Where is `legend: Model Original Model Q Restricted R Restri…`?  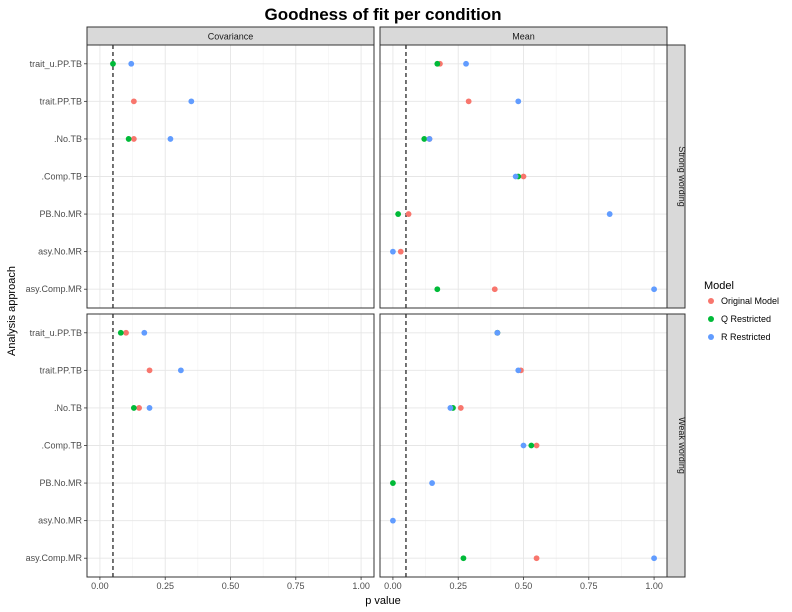 legend: Model Original Model Q Restricted R Restri… is located at coordinates (741, 311).